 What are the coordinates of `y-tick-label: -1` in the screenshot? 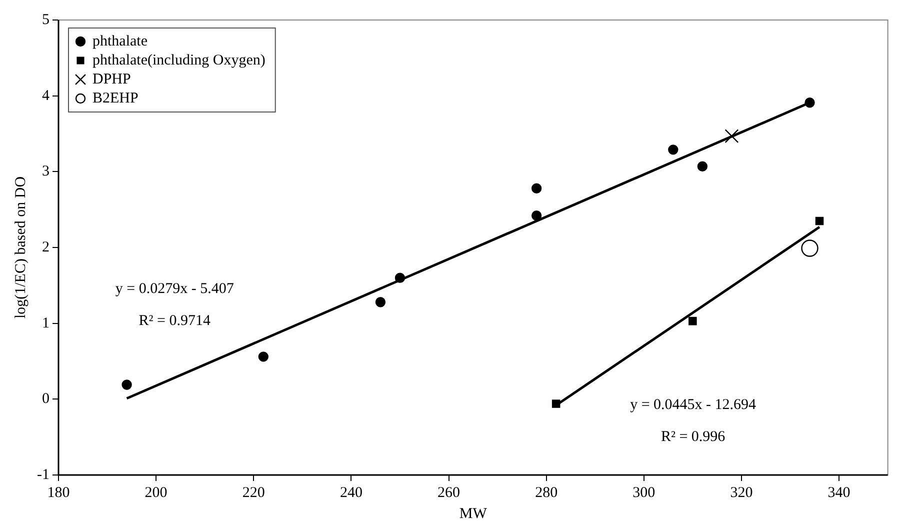 It's located at (43, 474).